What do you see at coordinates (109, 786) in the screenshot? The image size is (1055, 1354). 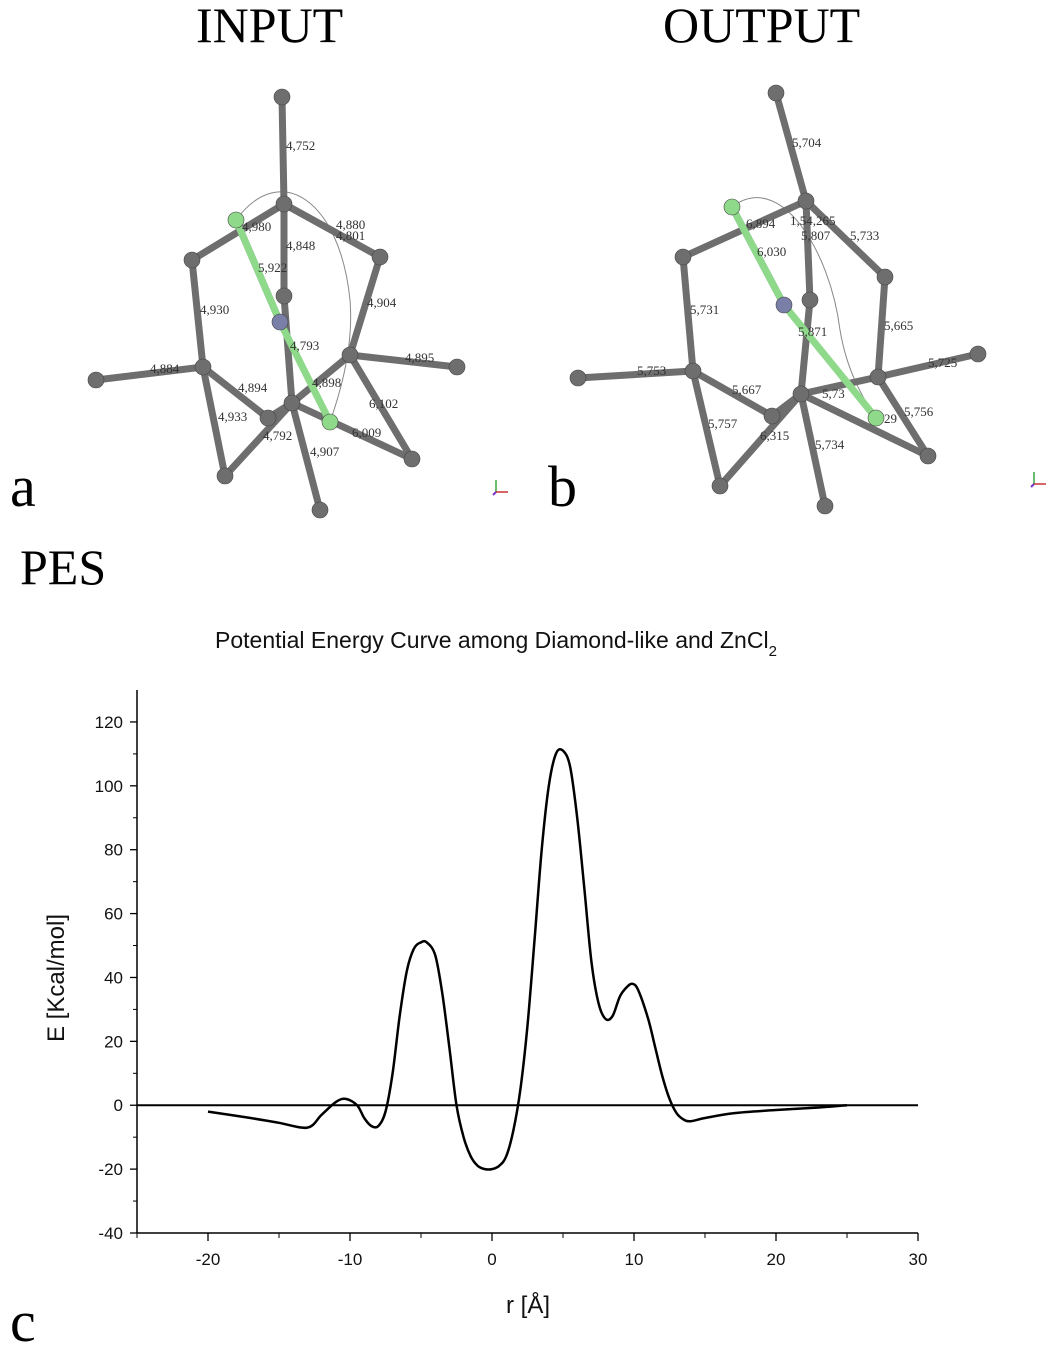 I see `y-tick-label: 100` at bounding box center [109, 786].